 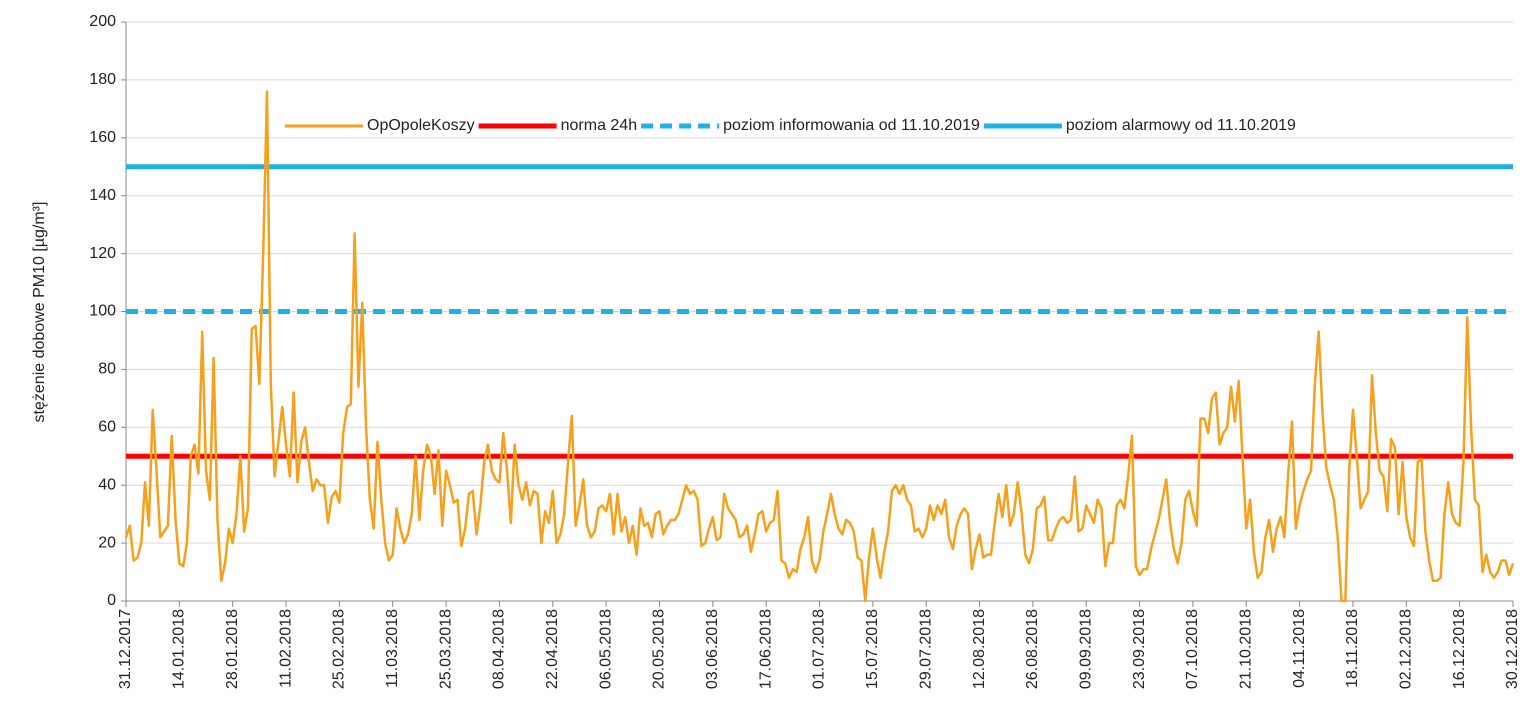 What do you see at coordinates (107, 542) in the screenshot?
I see `y-tick-label: 20` at bounding box center [107, 542].